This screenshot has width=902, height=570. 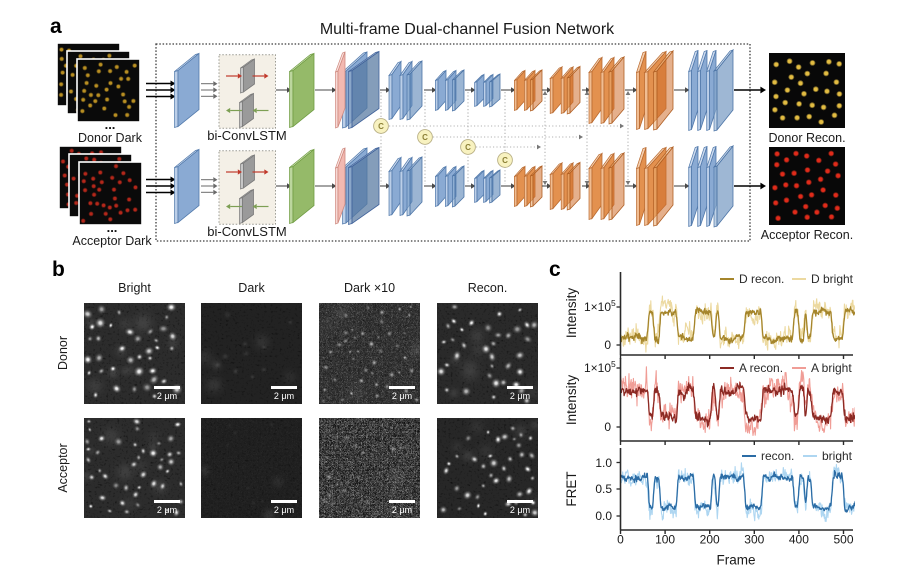 I want to click on svg-text: b, so click(x=58, y=269).